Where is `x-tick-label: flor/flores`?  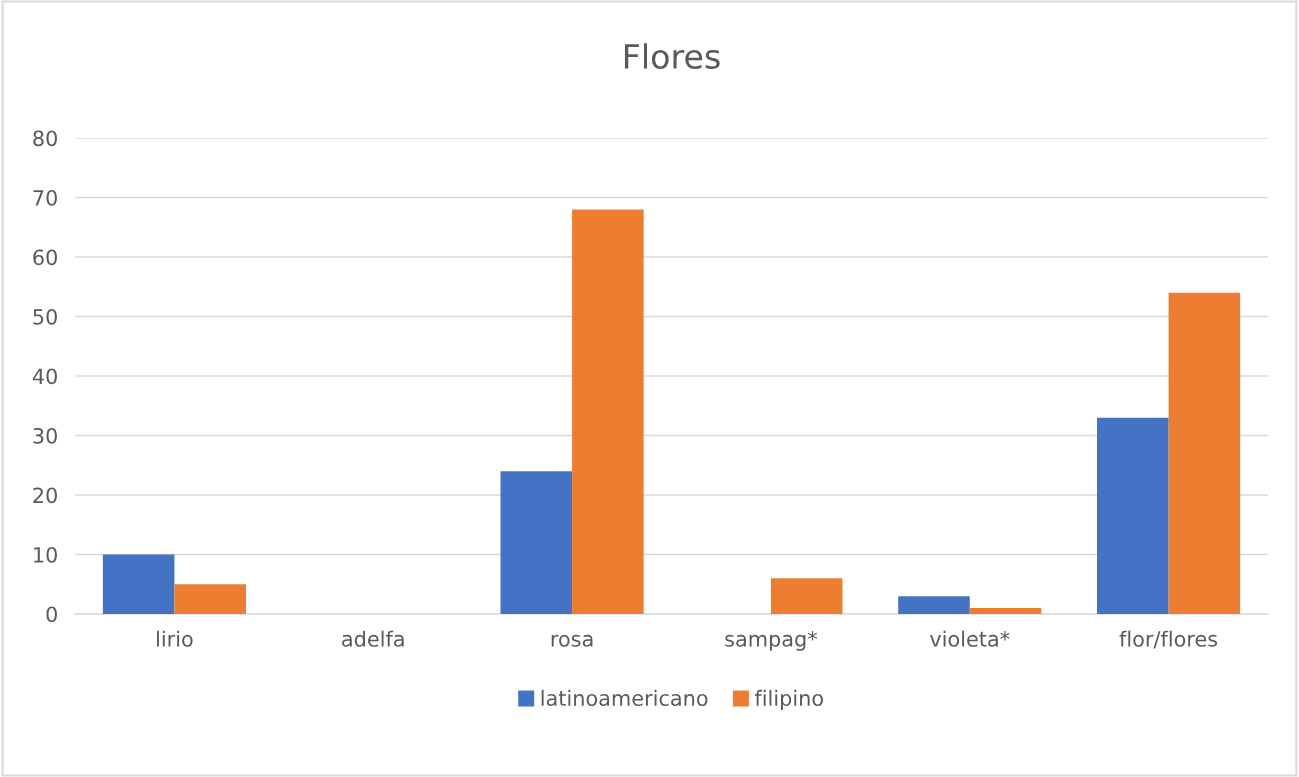 x-tick-label: flor/flores is located at coordinates (1168, 639).